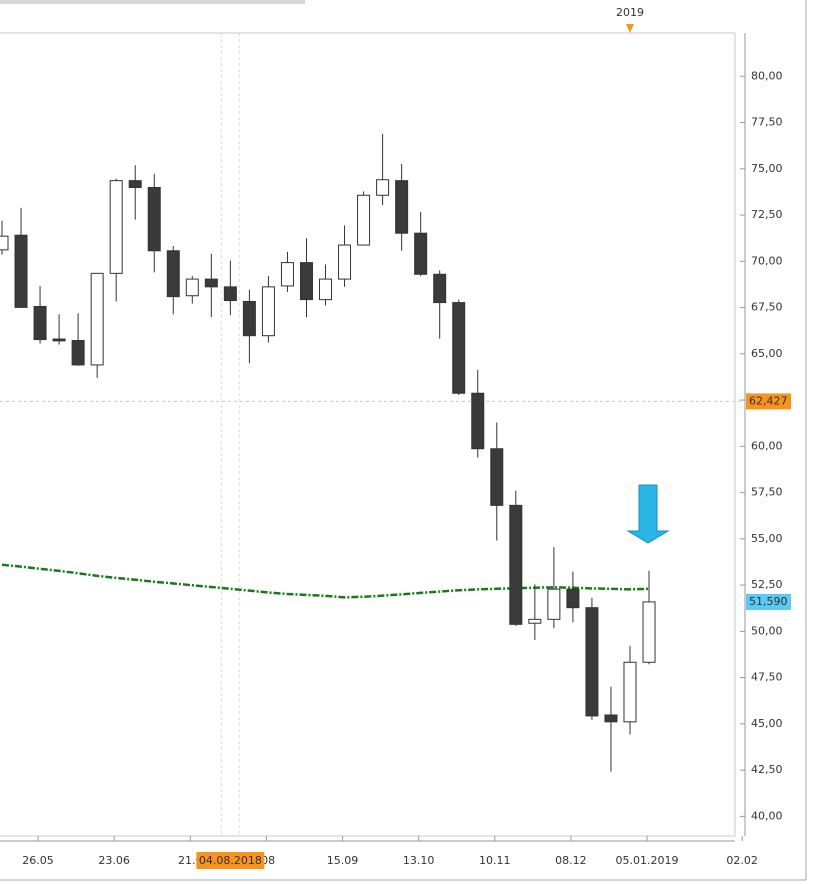  I want to click on moving-average, so click(325, 581).